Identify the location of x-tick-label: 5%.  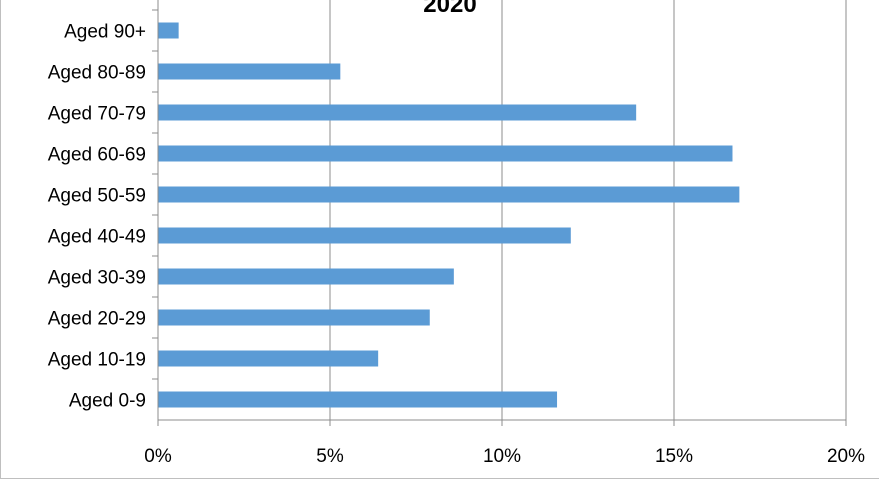
(330, 456).